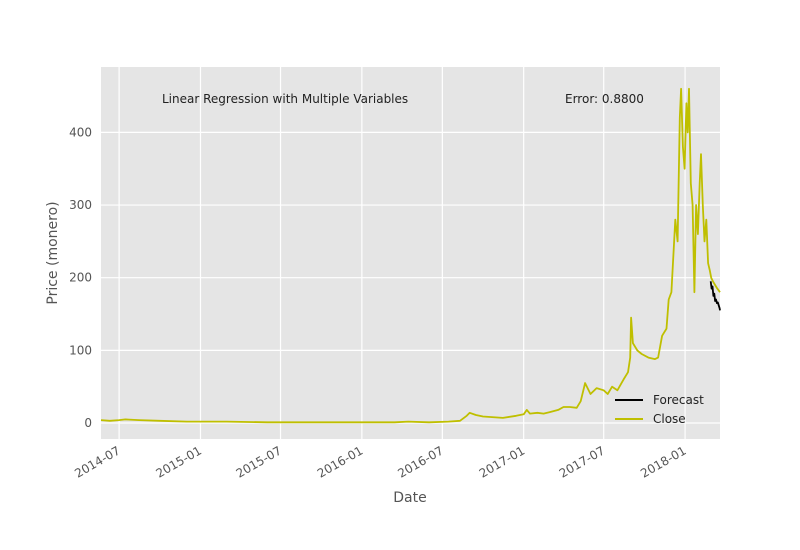  What do you see at coordinates (80, 350) in the screenshot?
I see `y-tick-label: 100` at bounding box center [80, 350].